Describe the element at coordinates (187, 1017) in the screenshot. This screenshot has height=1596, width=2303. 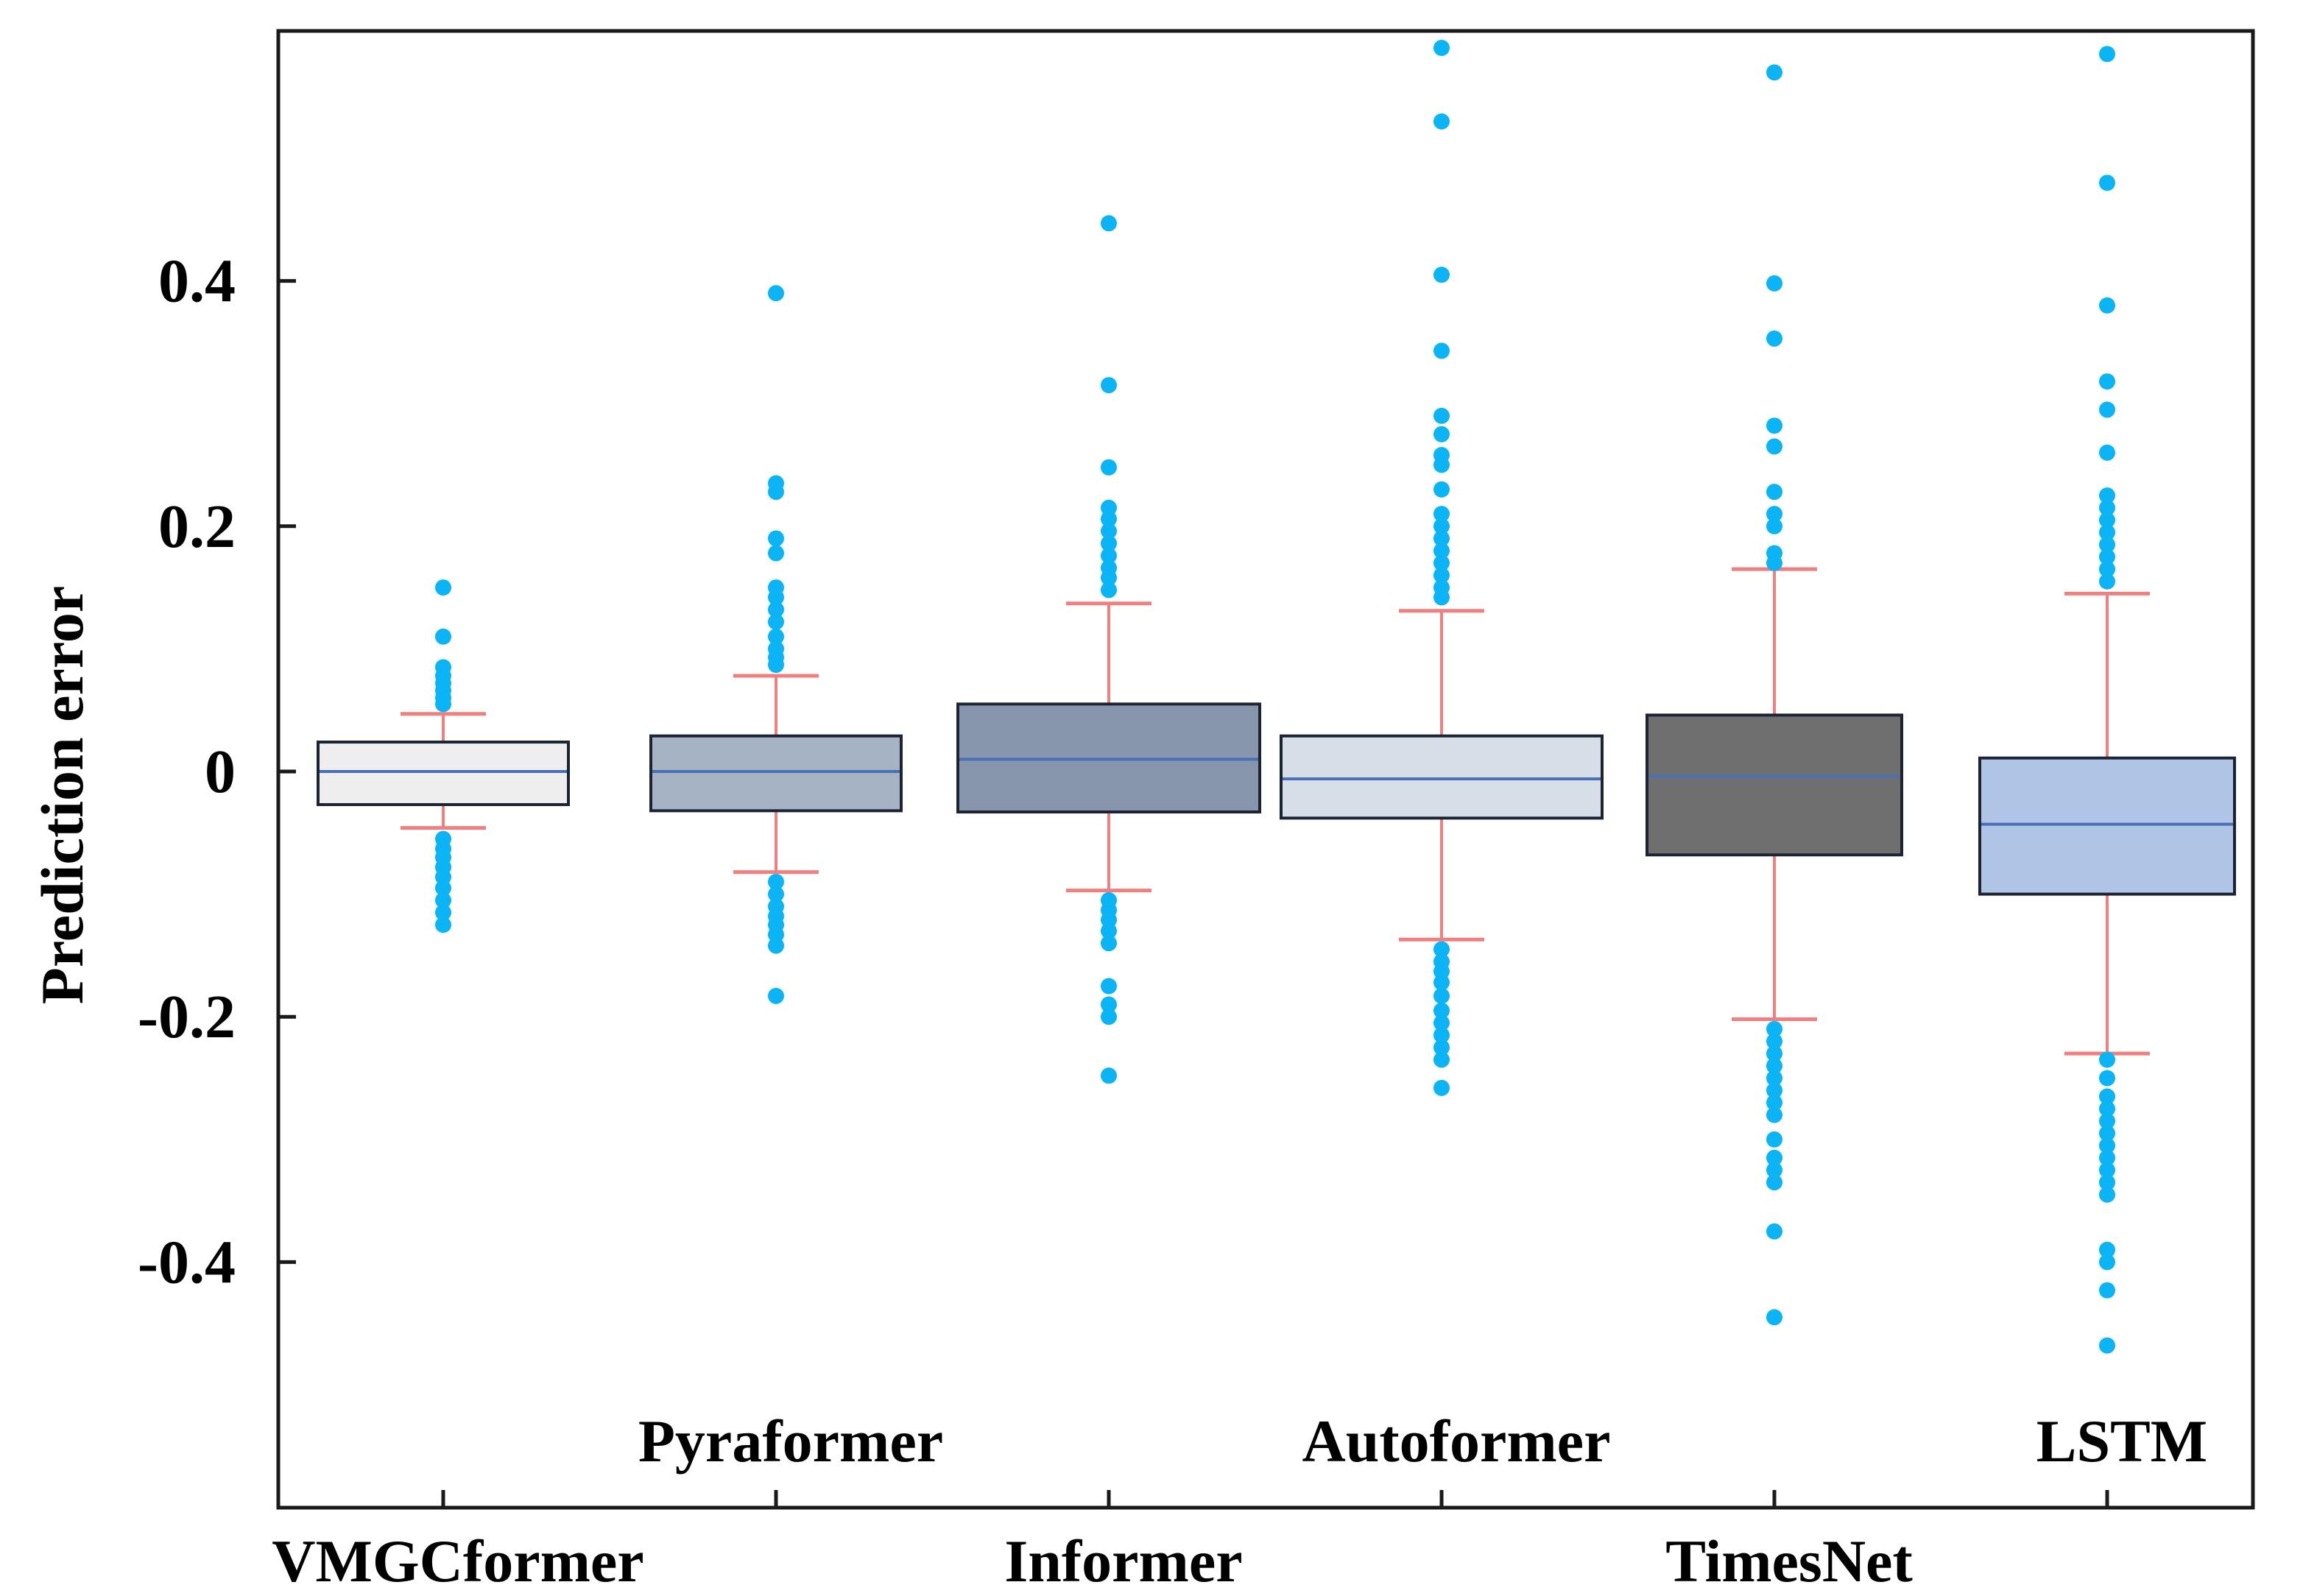
I see `y-tick-label: -0.2` at that location.